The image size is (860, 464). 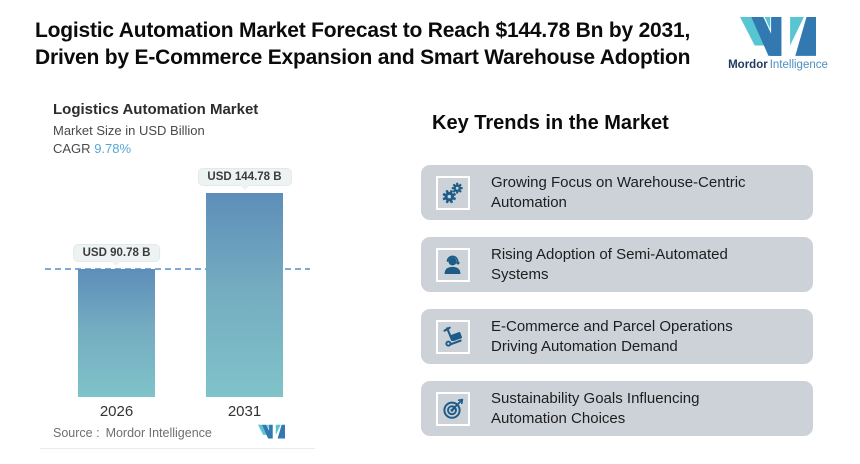 I want to click on mordor-logo-icon, so click(x=778, y=36).